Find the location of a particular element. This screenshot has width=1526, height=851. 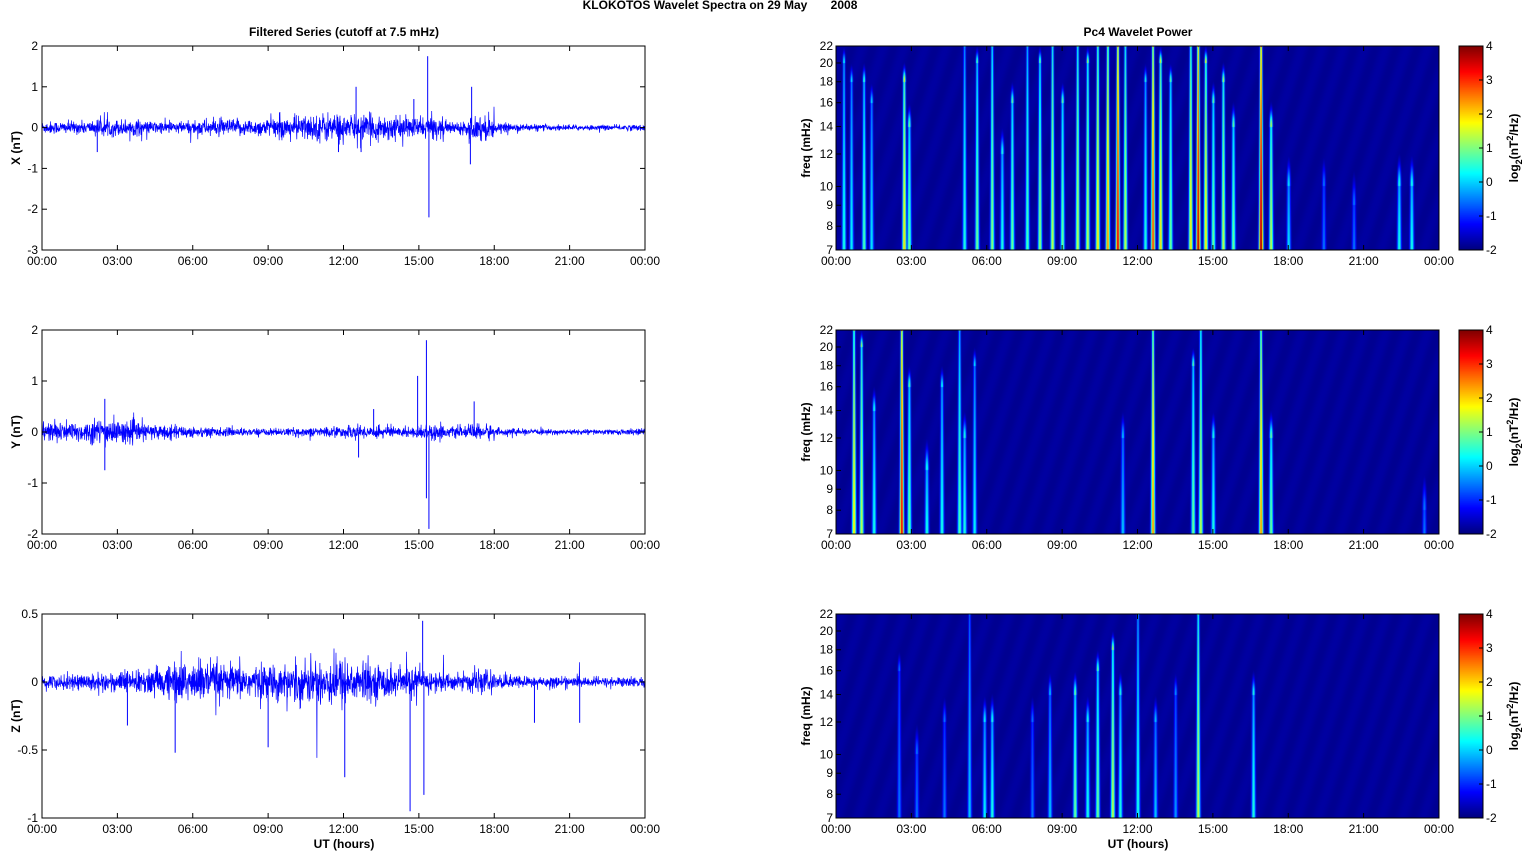

spectrogram-y is located at coordinates (1137, 432).